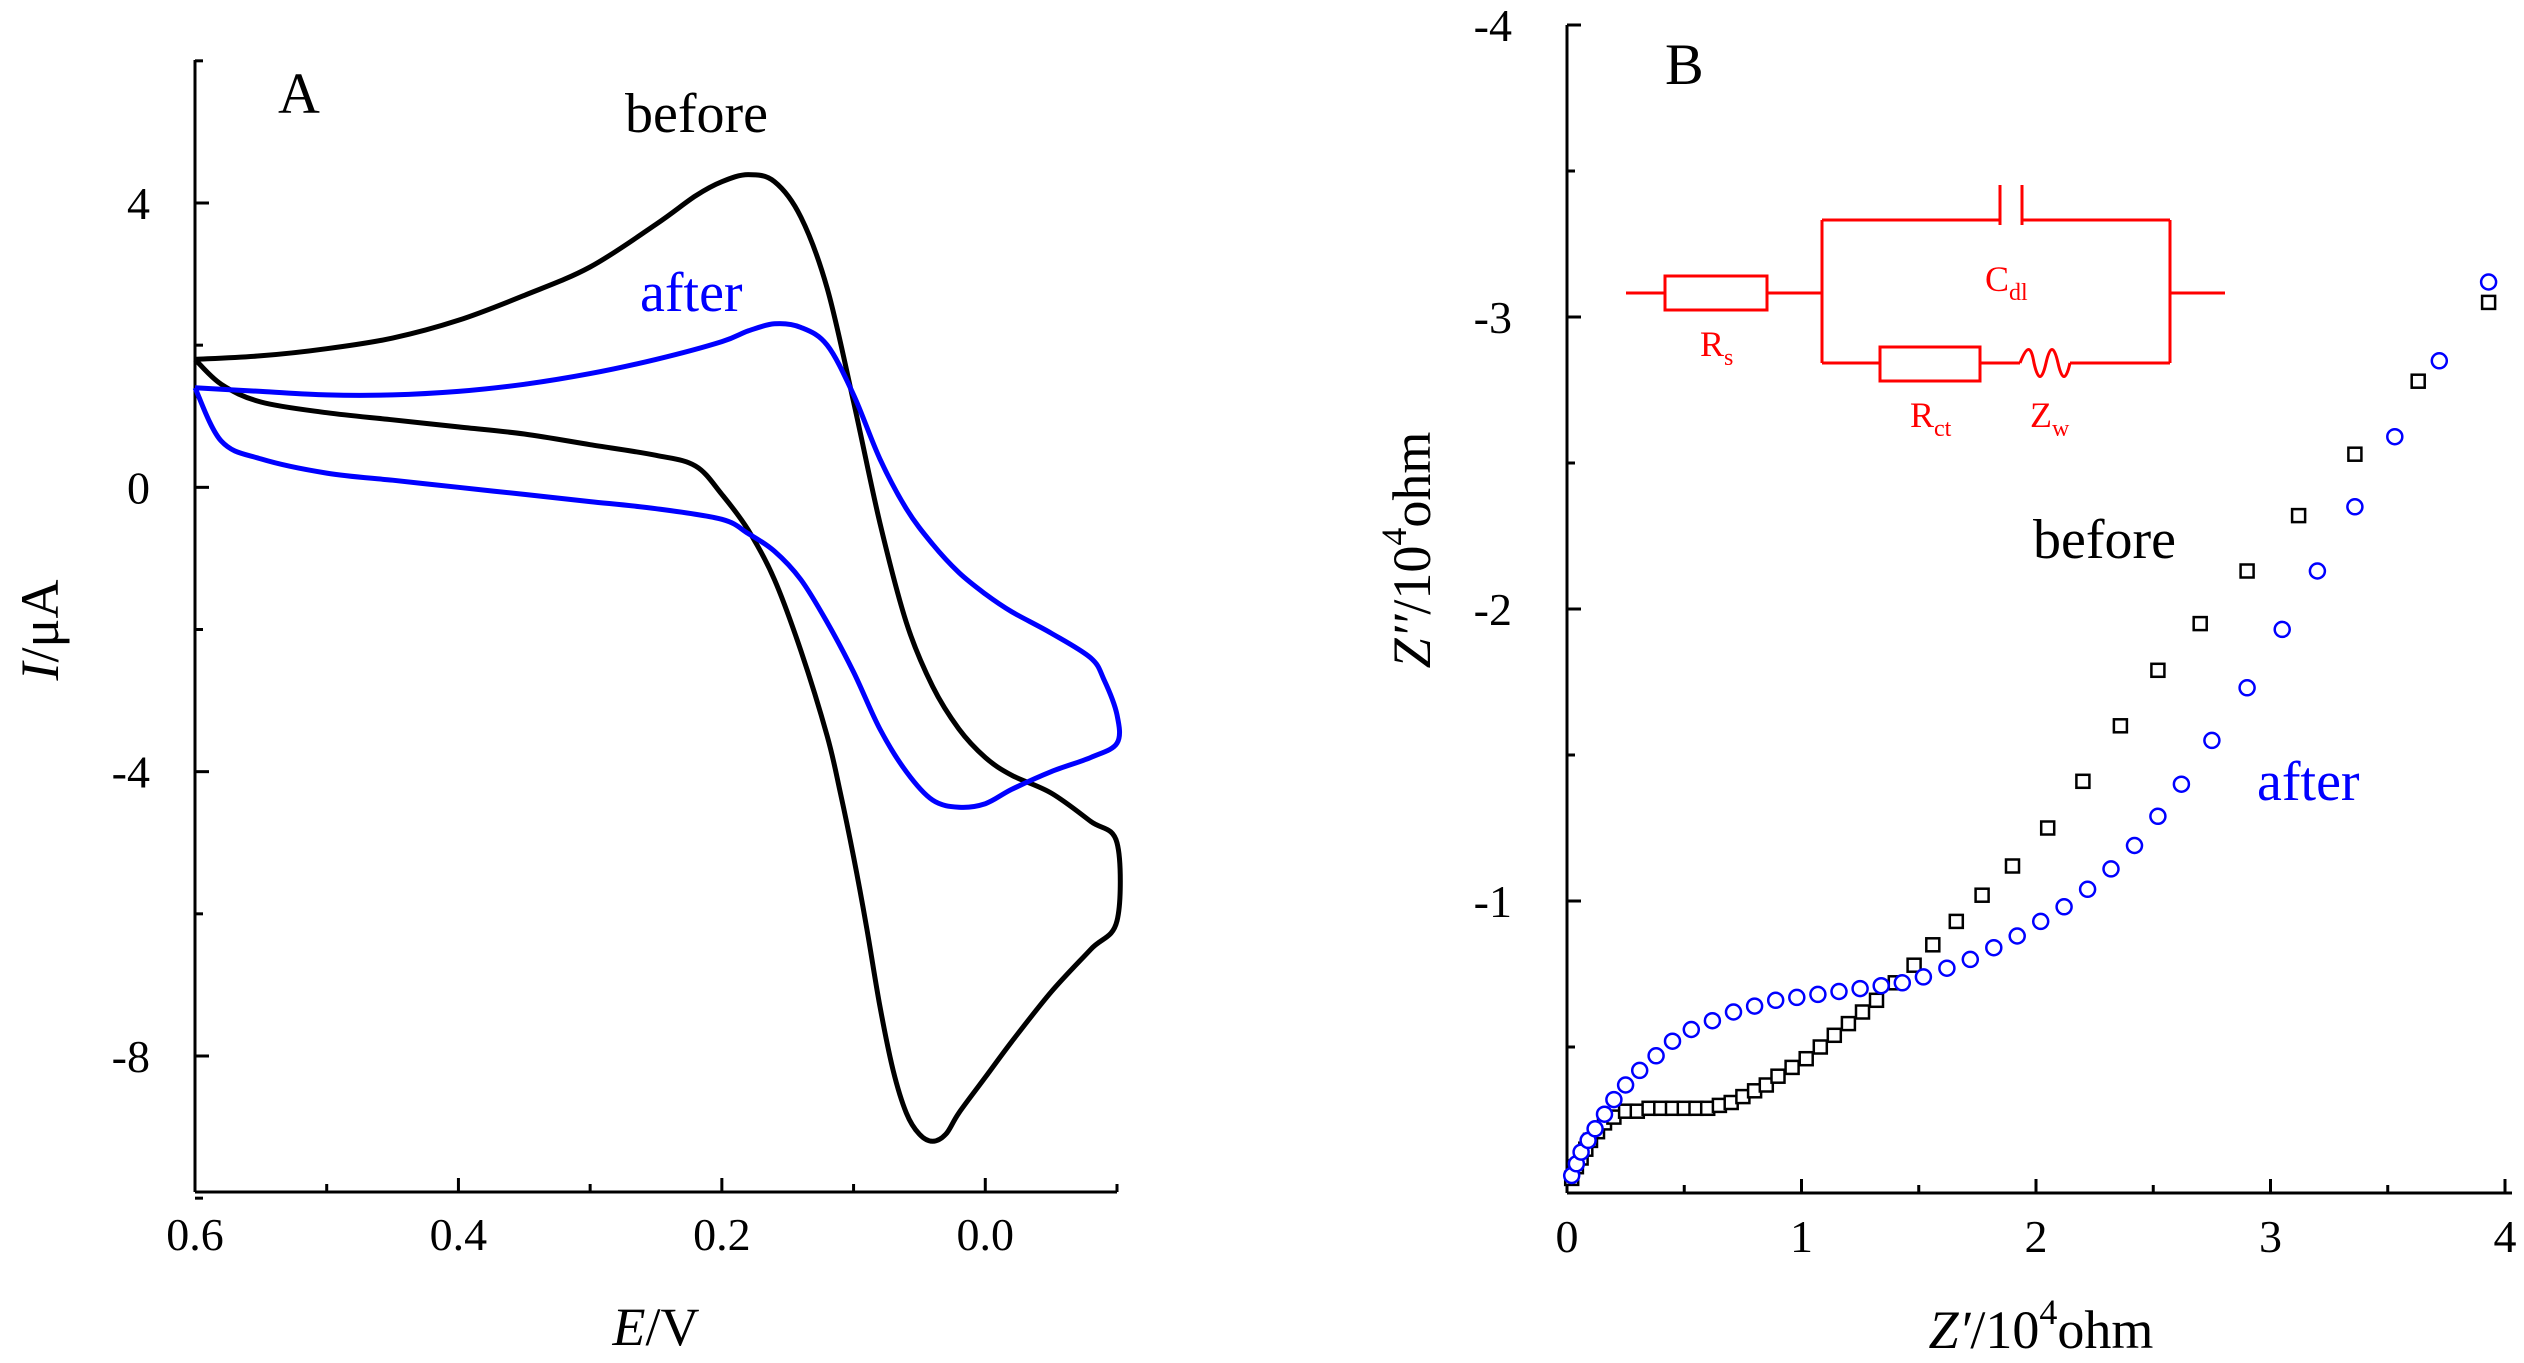  Describe the element at coordinates (2104, 540) in the screenshot. I see `panel-b-annotation-before: before` at that location.